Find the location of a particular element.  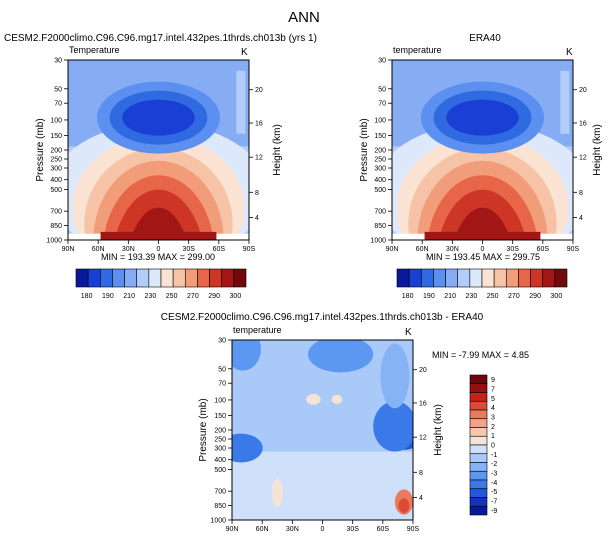

panel-title: ERA40 is located at coordinates (485, 38).